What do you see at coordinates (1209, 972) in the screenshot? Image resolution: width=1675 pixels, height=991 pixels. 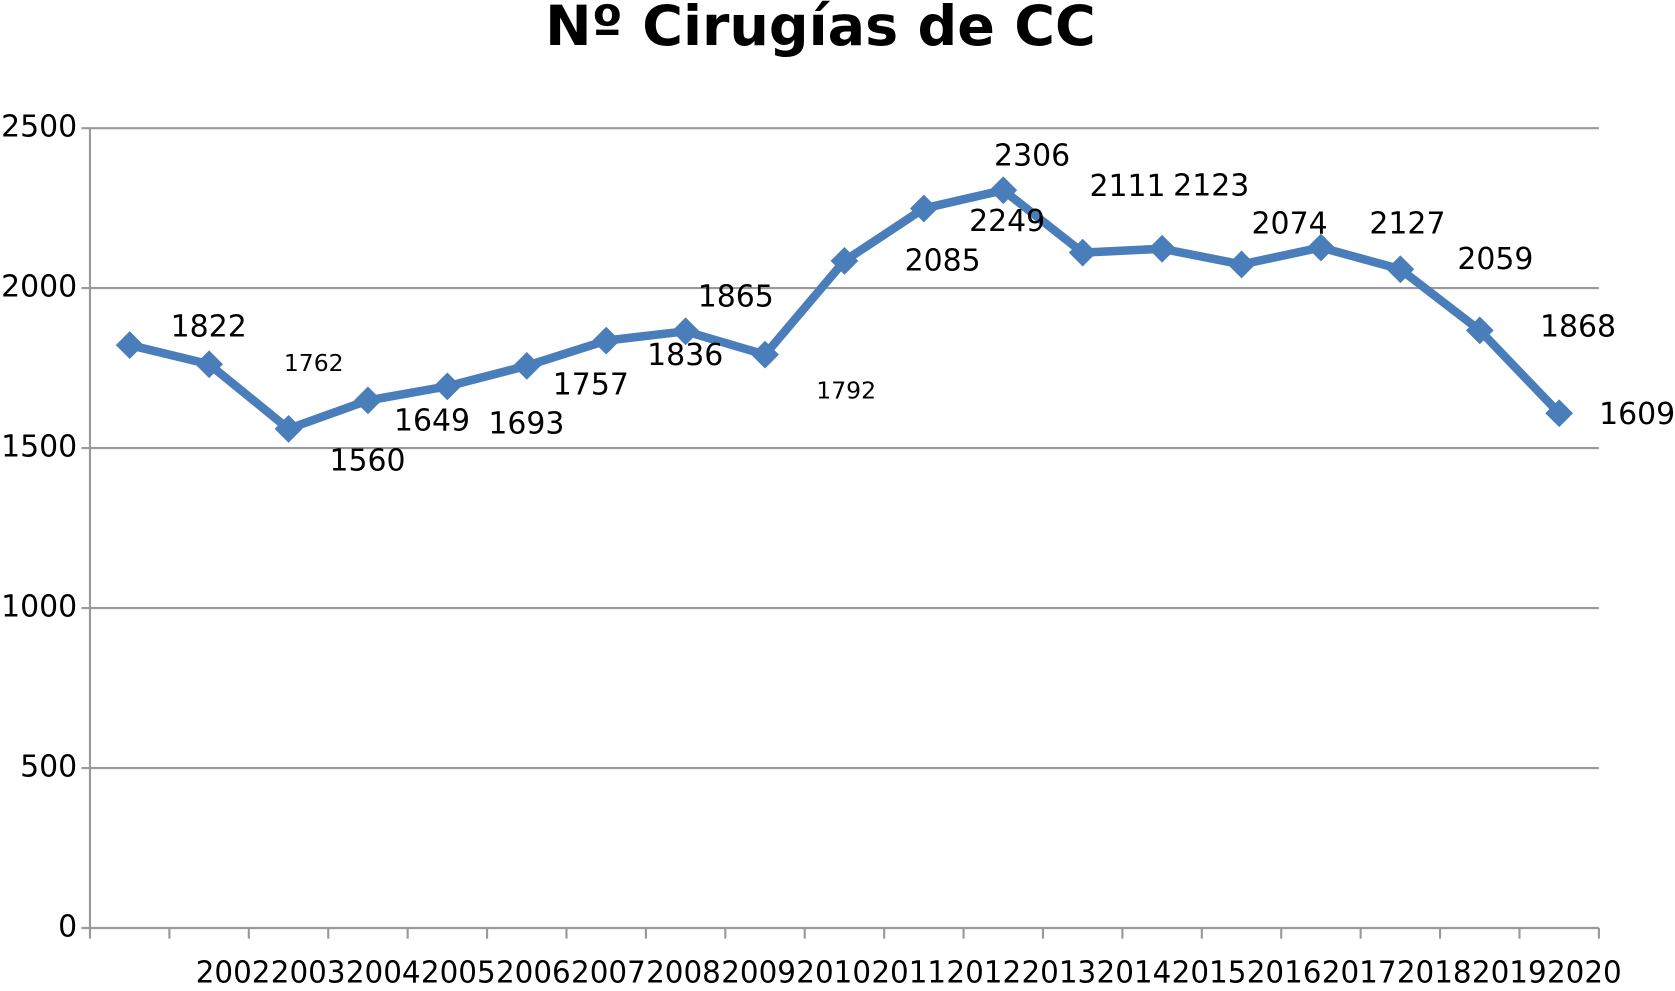 I see `x-tick-label: 2015` at bounding box center [1209, 972].